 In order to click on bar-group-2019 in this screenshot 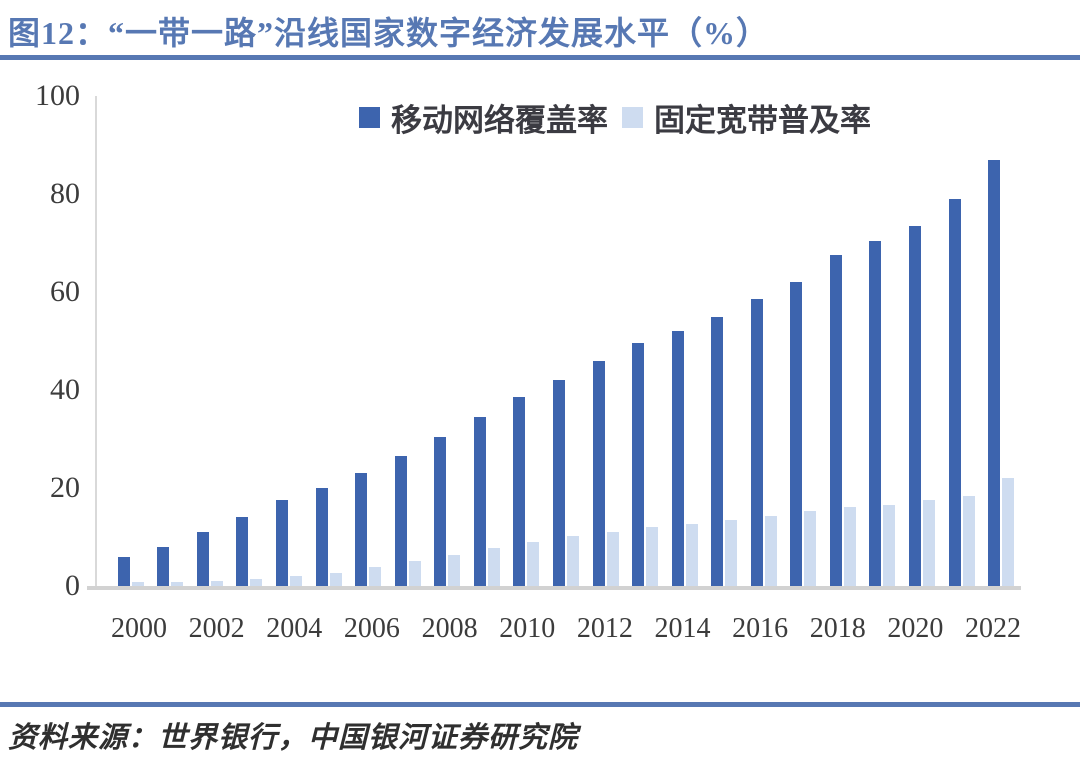, I will do `click(883, 341)`.